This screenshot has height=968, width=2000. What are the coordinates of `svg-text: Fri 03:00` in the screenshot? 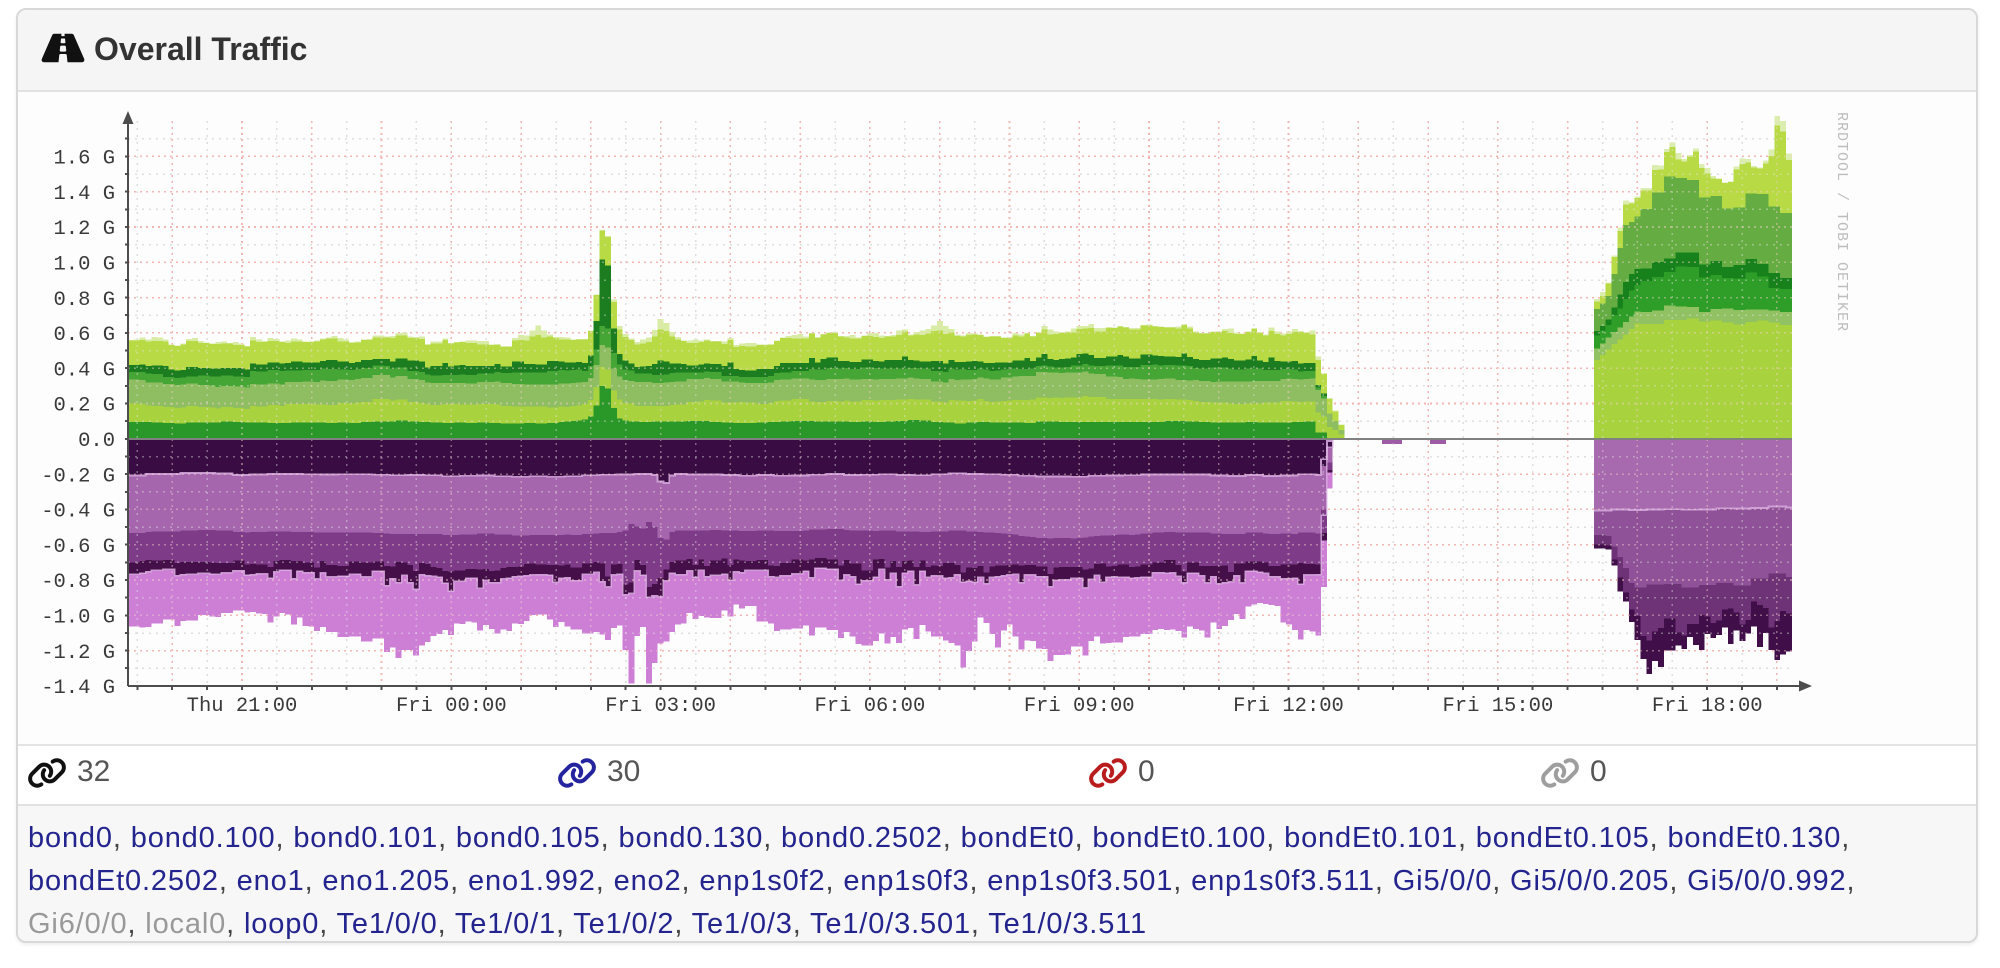 It's located at (660, 706).